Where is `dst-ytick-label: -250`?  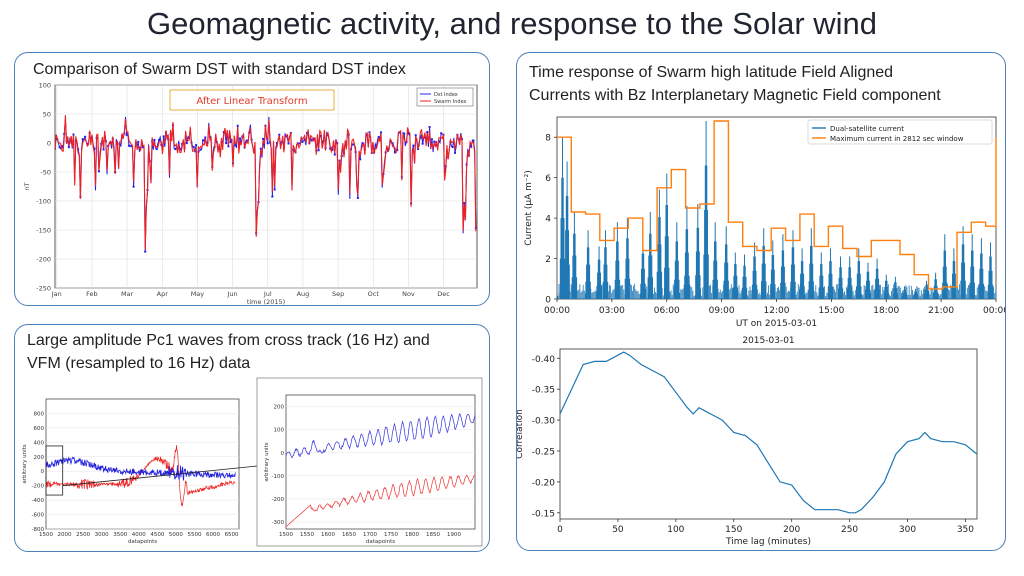 dst-ytick-label: -250 is located at coordinates (43, 289).